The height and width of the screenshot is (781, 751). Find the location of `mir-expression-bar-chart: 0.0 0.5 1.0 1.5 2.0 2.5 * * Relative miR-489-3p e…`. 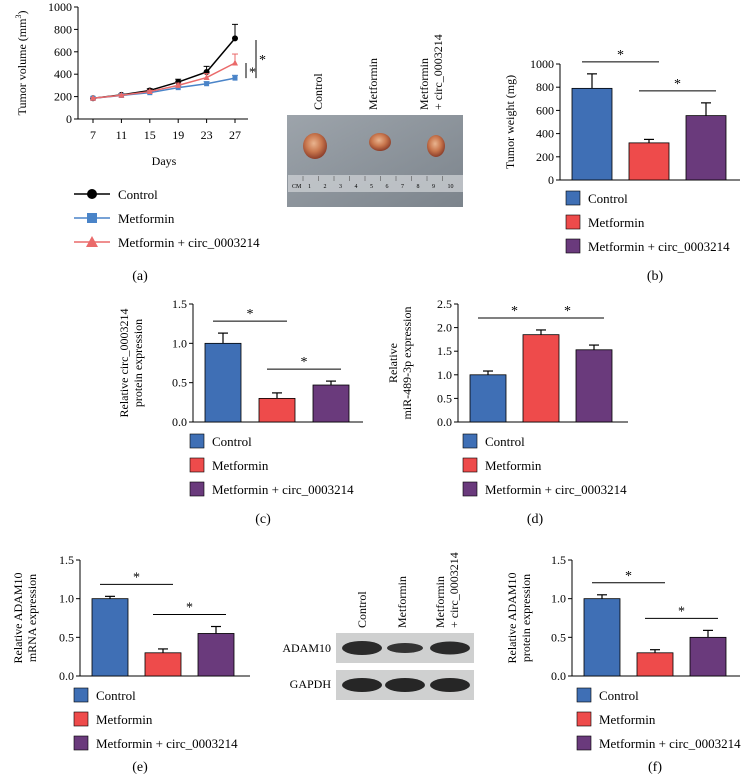

mir-expression-bar-chart: 0.0 0.5 1.0 1.5 2.0 2.5 * * Relative miR-489-3p e… is located at coordinates (507, 363).